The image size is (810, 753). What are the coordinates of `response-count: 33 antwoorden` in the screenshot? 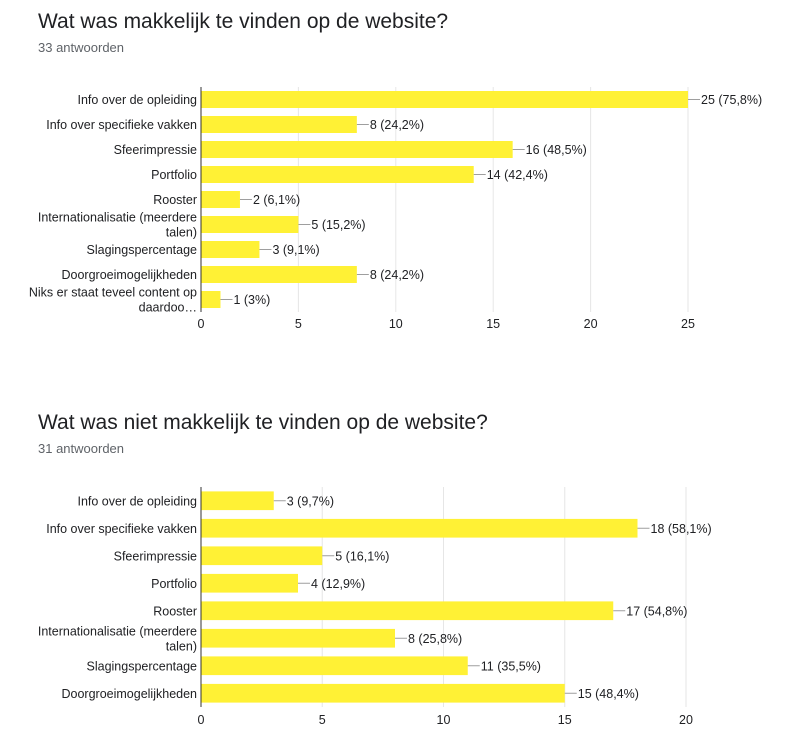 It's located at (81, 47).